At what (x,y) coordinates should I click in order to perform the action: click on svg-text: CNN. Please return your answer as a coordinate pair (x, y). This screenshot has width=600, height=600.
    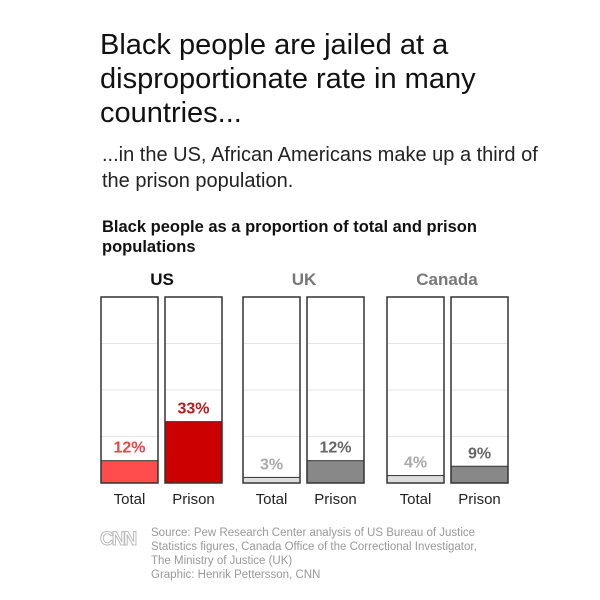
    Looking at the image, I should click on (118, 539).